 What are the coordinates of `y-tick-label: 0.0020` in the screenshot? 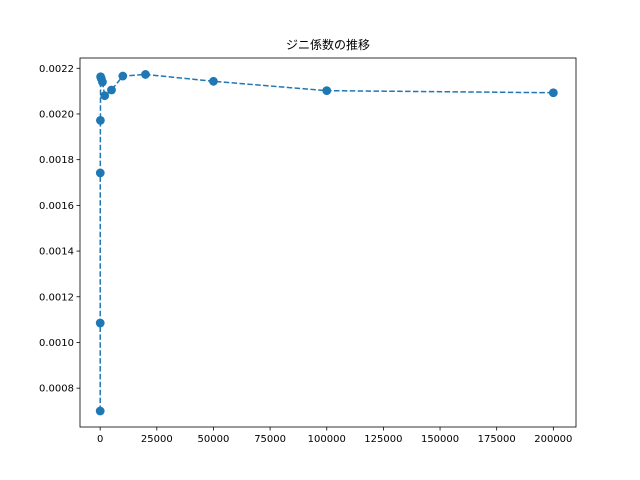 It's located at (56, 114).